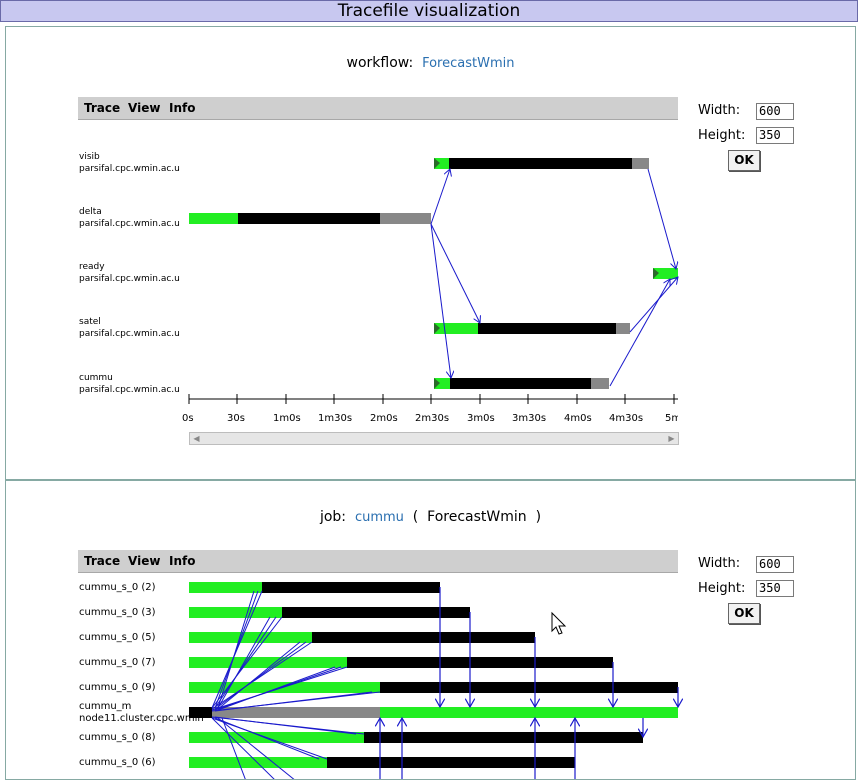  Describe the element at coordinates (129, 273) in the screenshot. I see `row-label-ready: ready parsifal.cpc.wmin.ac.u` at that location.